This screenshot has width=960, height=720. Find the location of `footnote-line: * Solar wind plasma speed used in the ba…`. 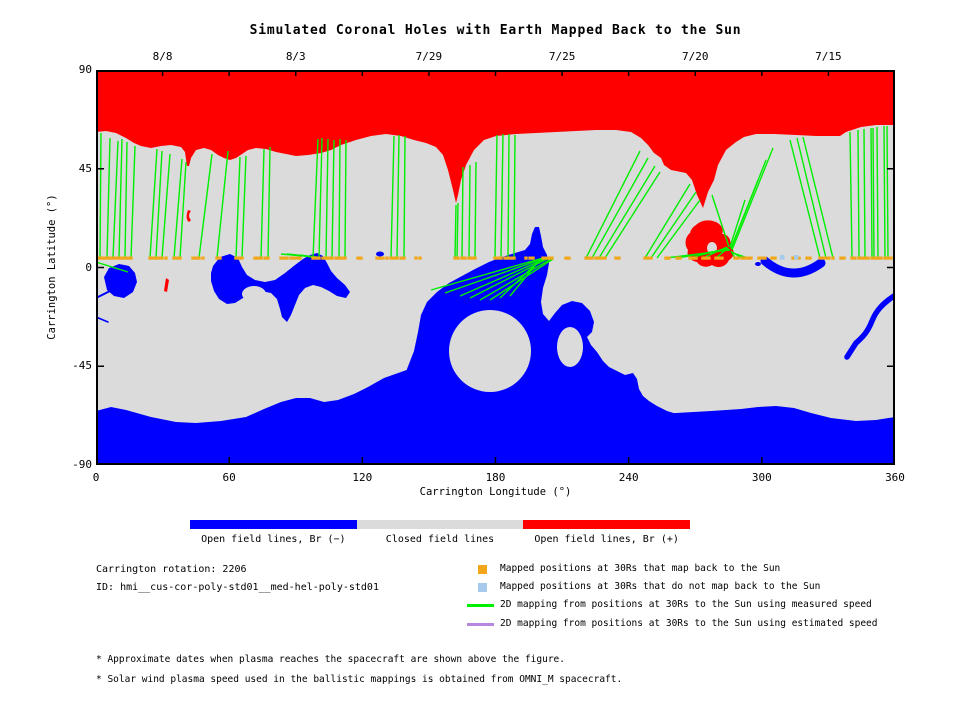

footnote-line: * Solar wind plasma speed used in the ba… is located at coordinates (359, 679).